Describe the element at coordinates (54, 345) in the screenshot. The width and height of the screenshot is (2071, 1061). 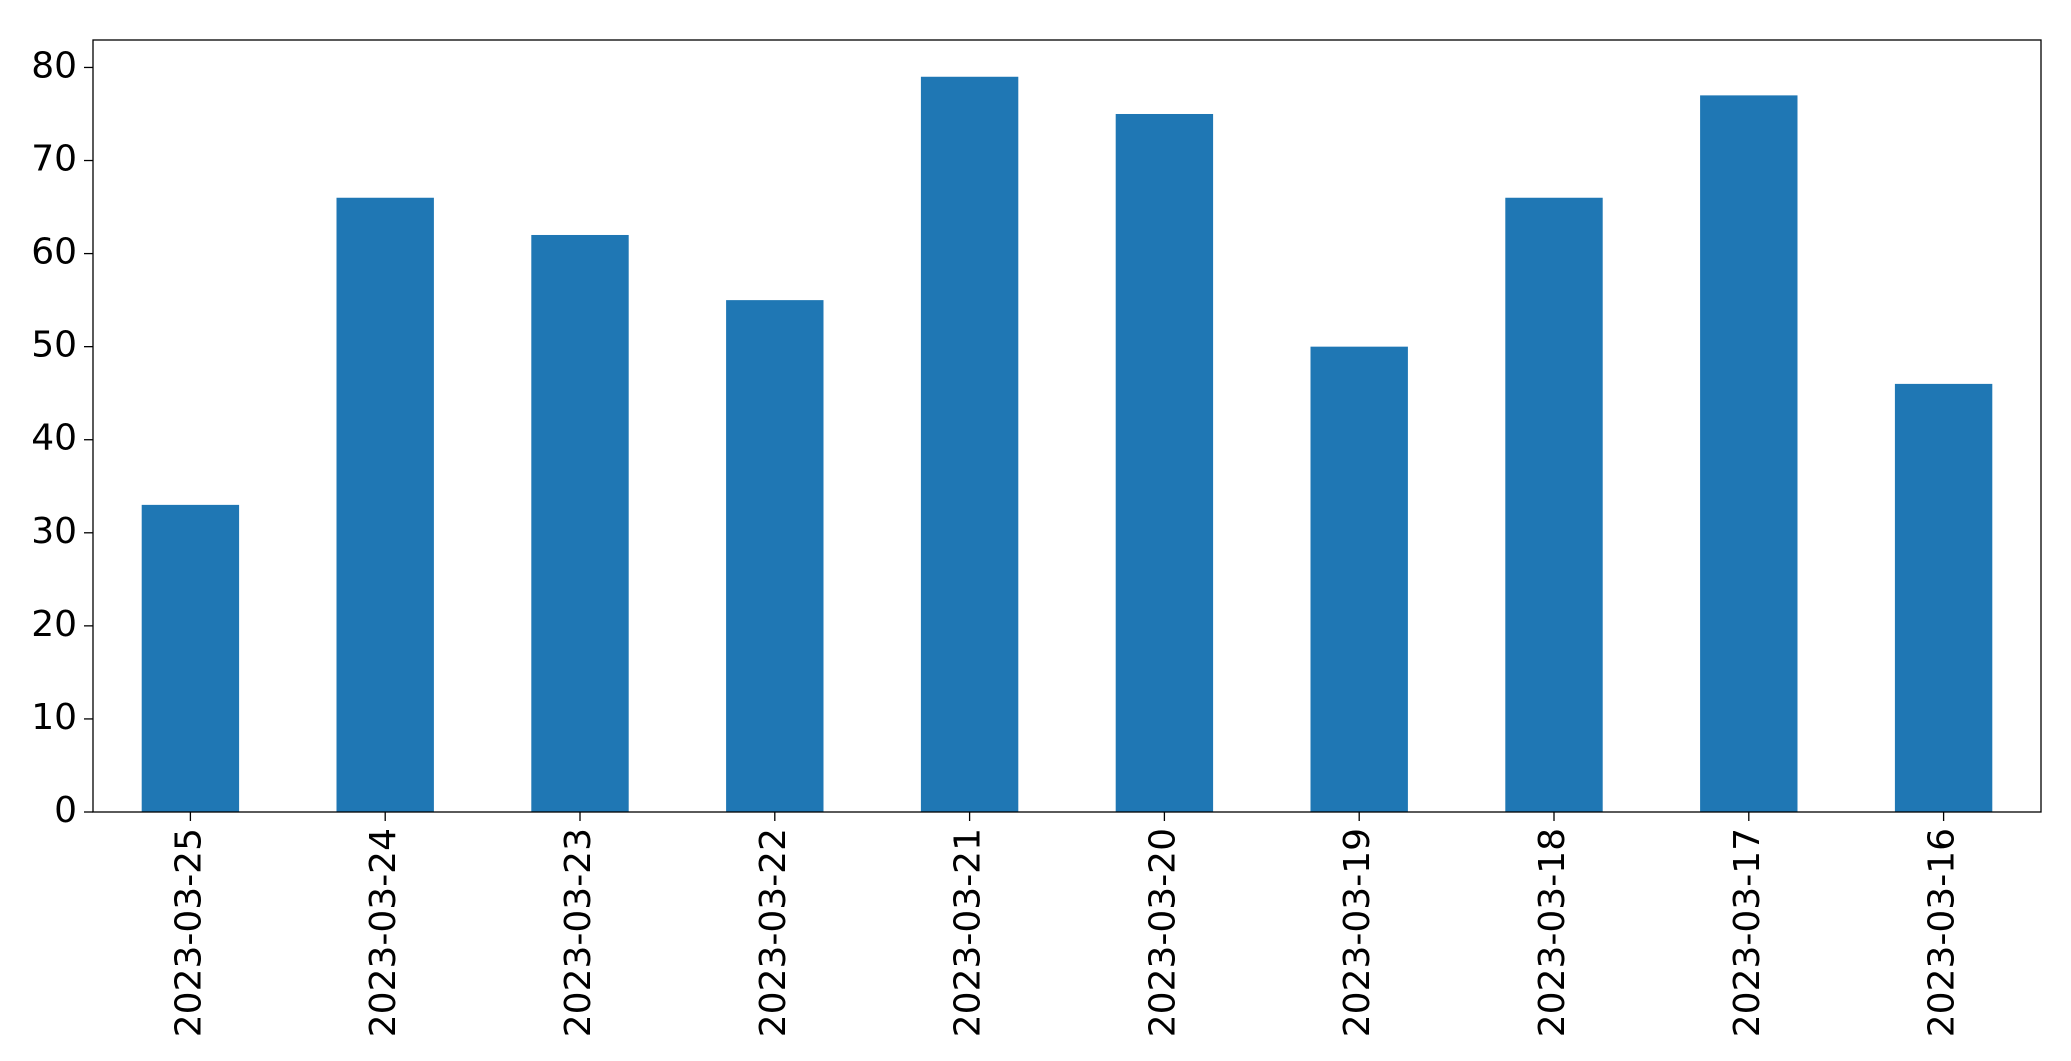
I see `y-tick-label: 50` at that location.